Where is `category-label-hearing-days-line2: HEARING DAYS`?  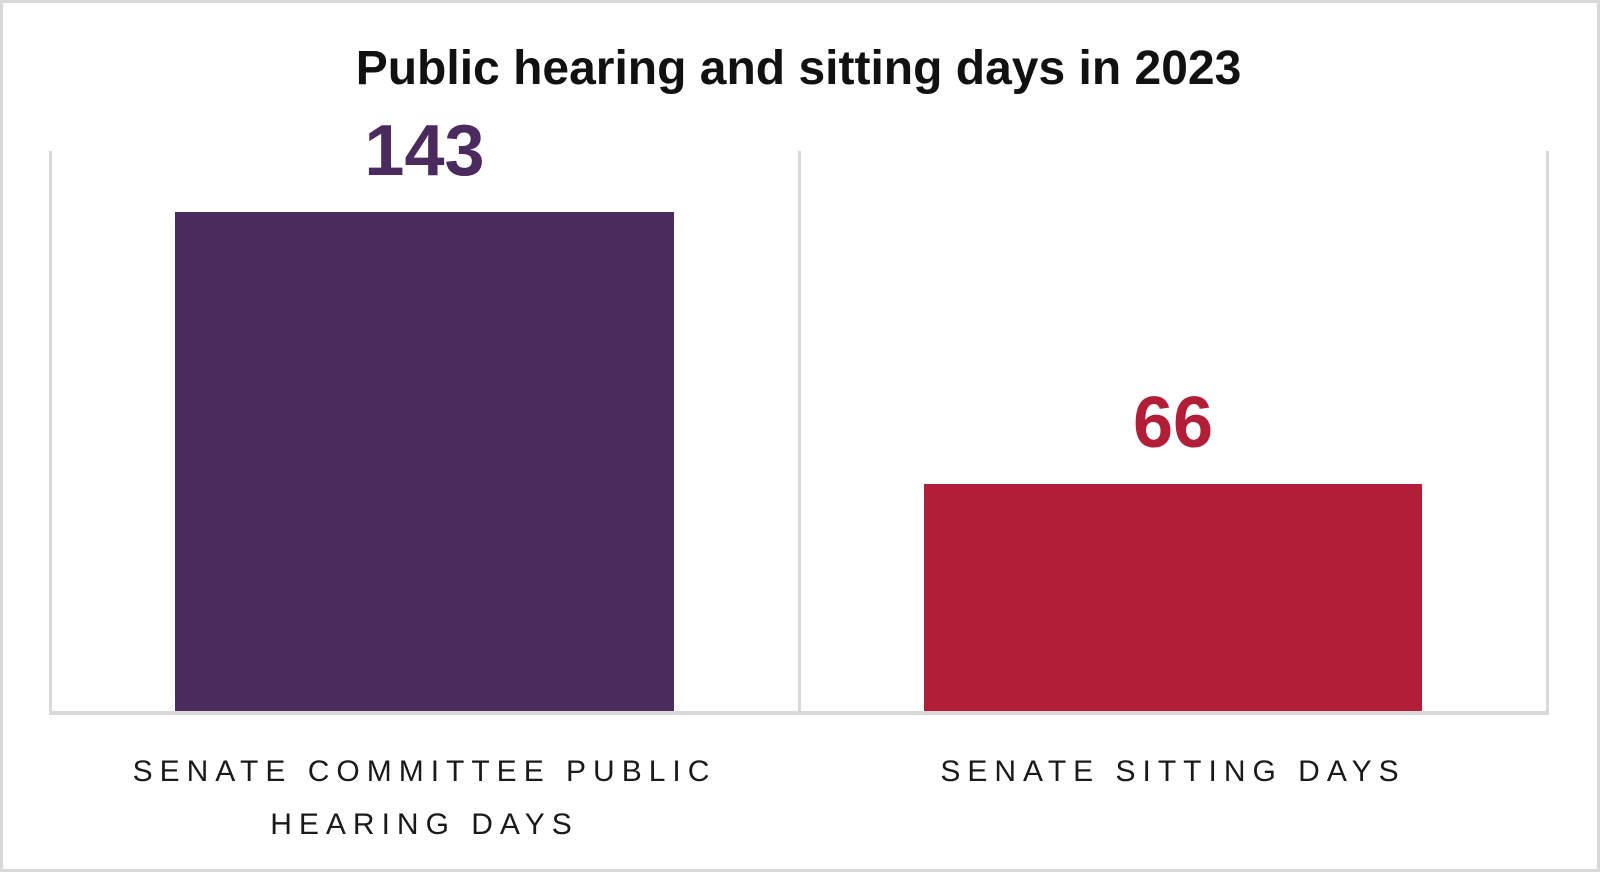 category-label-hearing-days-line2: HEARING DAYS is located at coordinates (424, 824).